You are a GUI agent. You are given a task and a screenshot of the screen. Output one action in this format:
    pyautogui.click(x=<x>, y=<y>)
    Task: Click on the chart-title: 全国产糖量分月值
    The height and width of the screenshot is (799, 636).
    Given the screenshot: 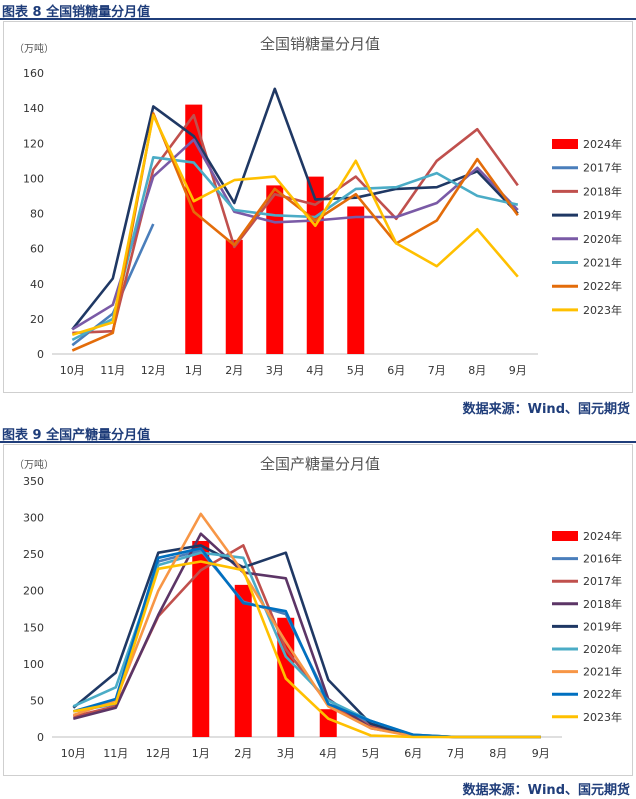 What is the action you would take?
    pyautogui.click(x=320, y=464)
    